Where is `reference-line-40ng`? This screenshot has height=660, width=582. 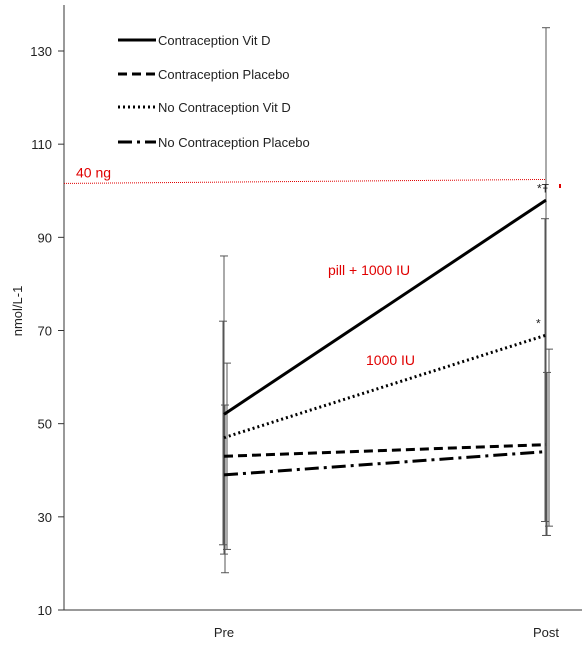
reference-line-40ng is located at coordinates (305, 181).